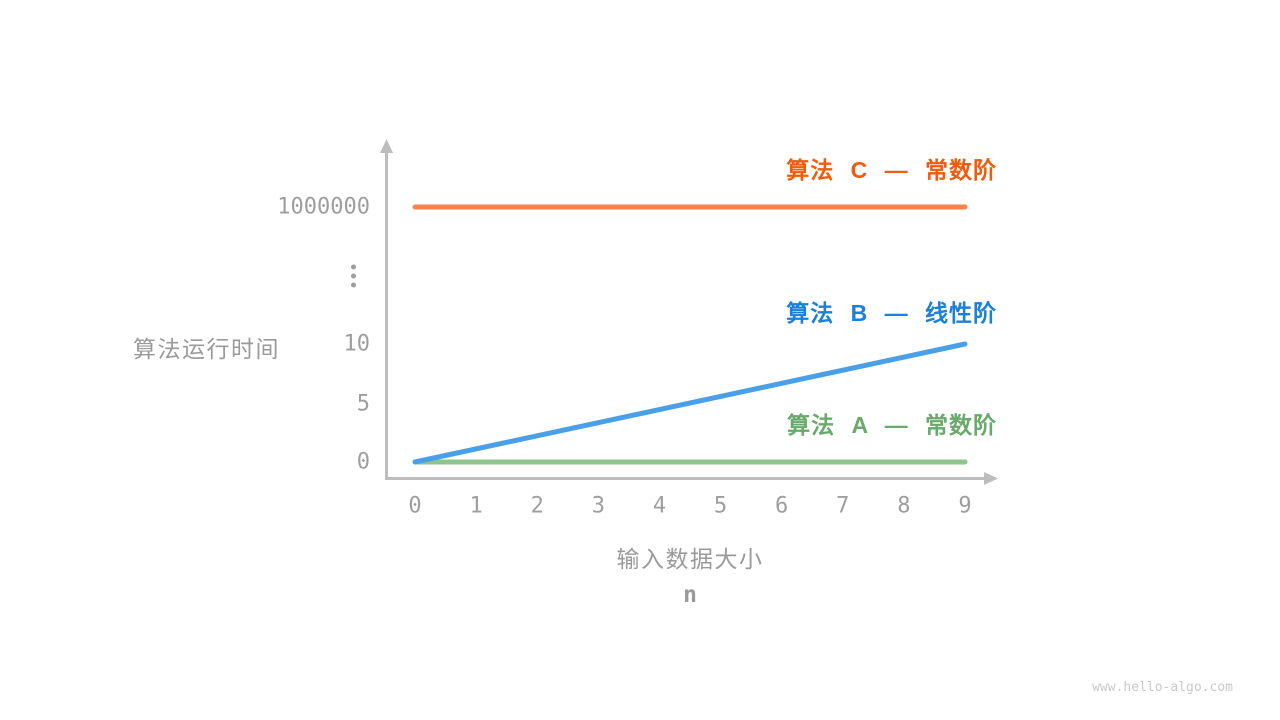  Describe the element at coordinates (206, 349) in the screenshot. I see `y-axis-title: 算法运行时间` at that location.